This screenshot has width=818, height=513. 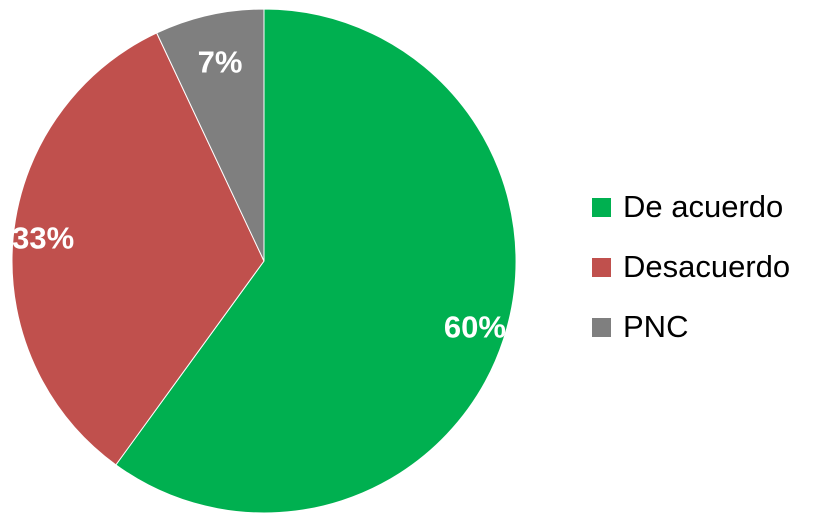 I want to click on legend-label-de-acuerdo: De acuerdo, so click(x=703, y=206).